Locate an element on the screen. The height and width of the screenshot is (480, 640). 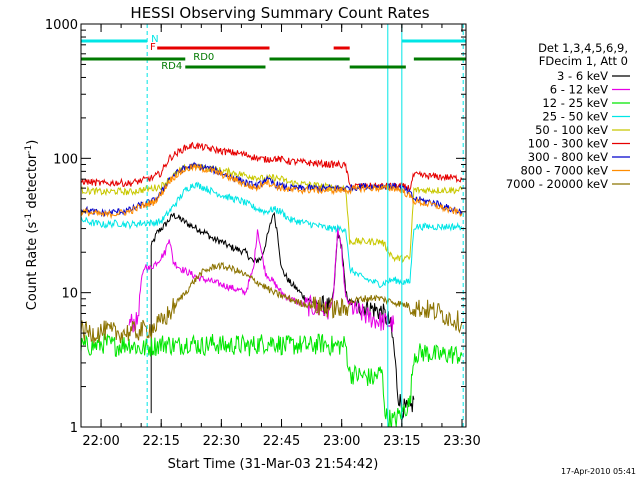
legend-label-8: 800 - 7000 keV is located at coordinates (564, 171).